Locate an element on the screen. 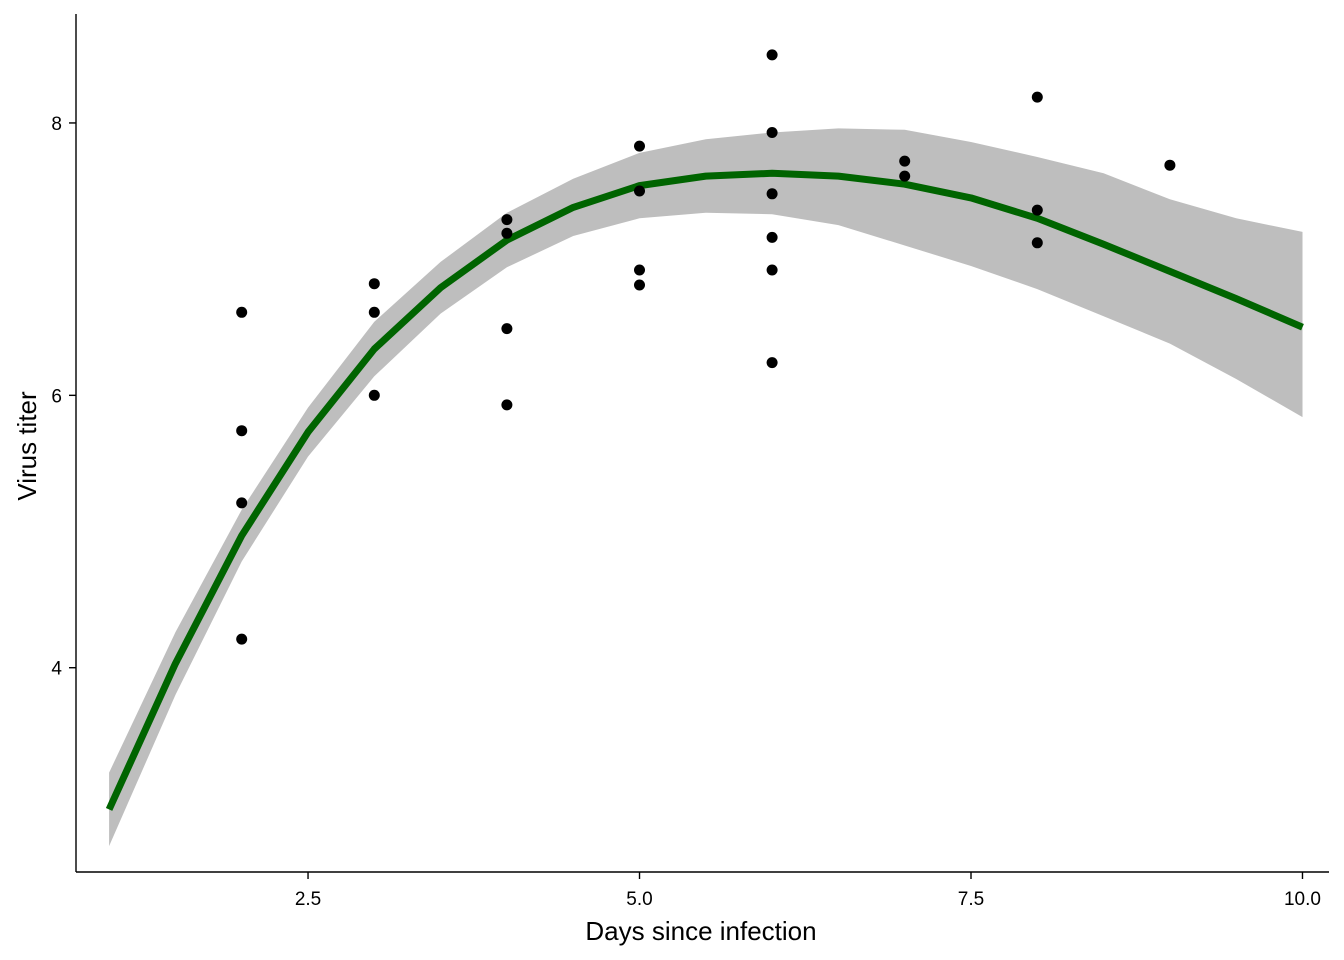  x-tick-label: 5.0 is located at coordinates (639, 899).